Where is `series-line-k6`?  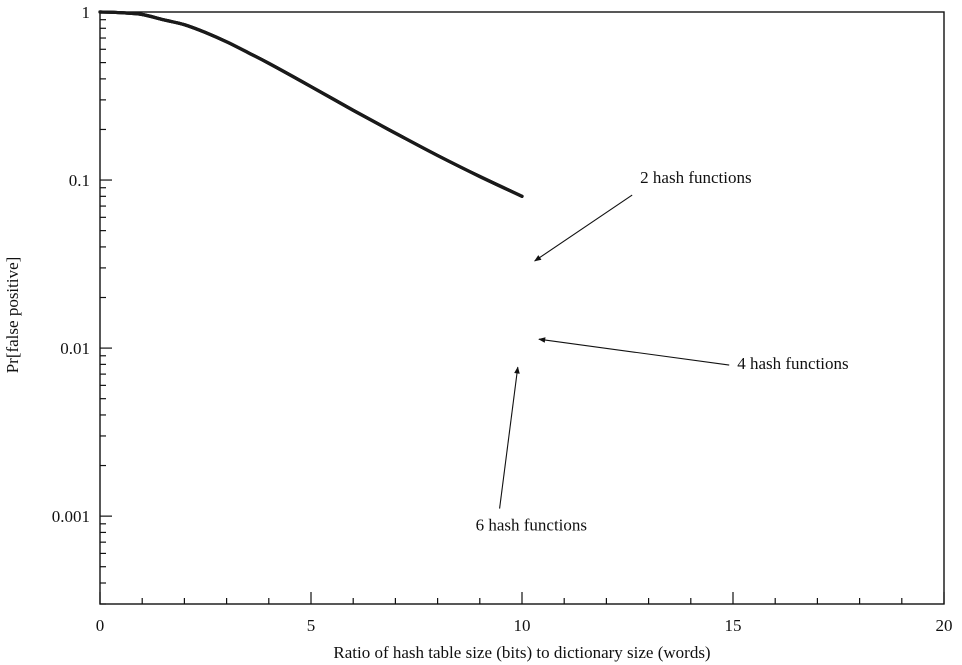
series-line-k6 is located at coordinates (311, 104).